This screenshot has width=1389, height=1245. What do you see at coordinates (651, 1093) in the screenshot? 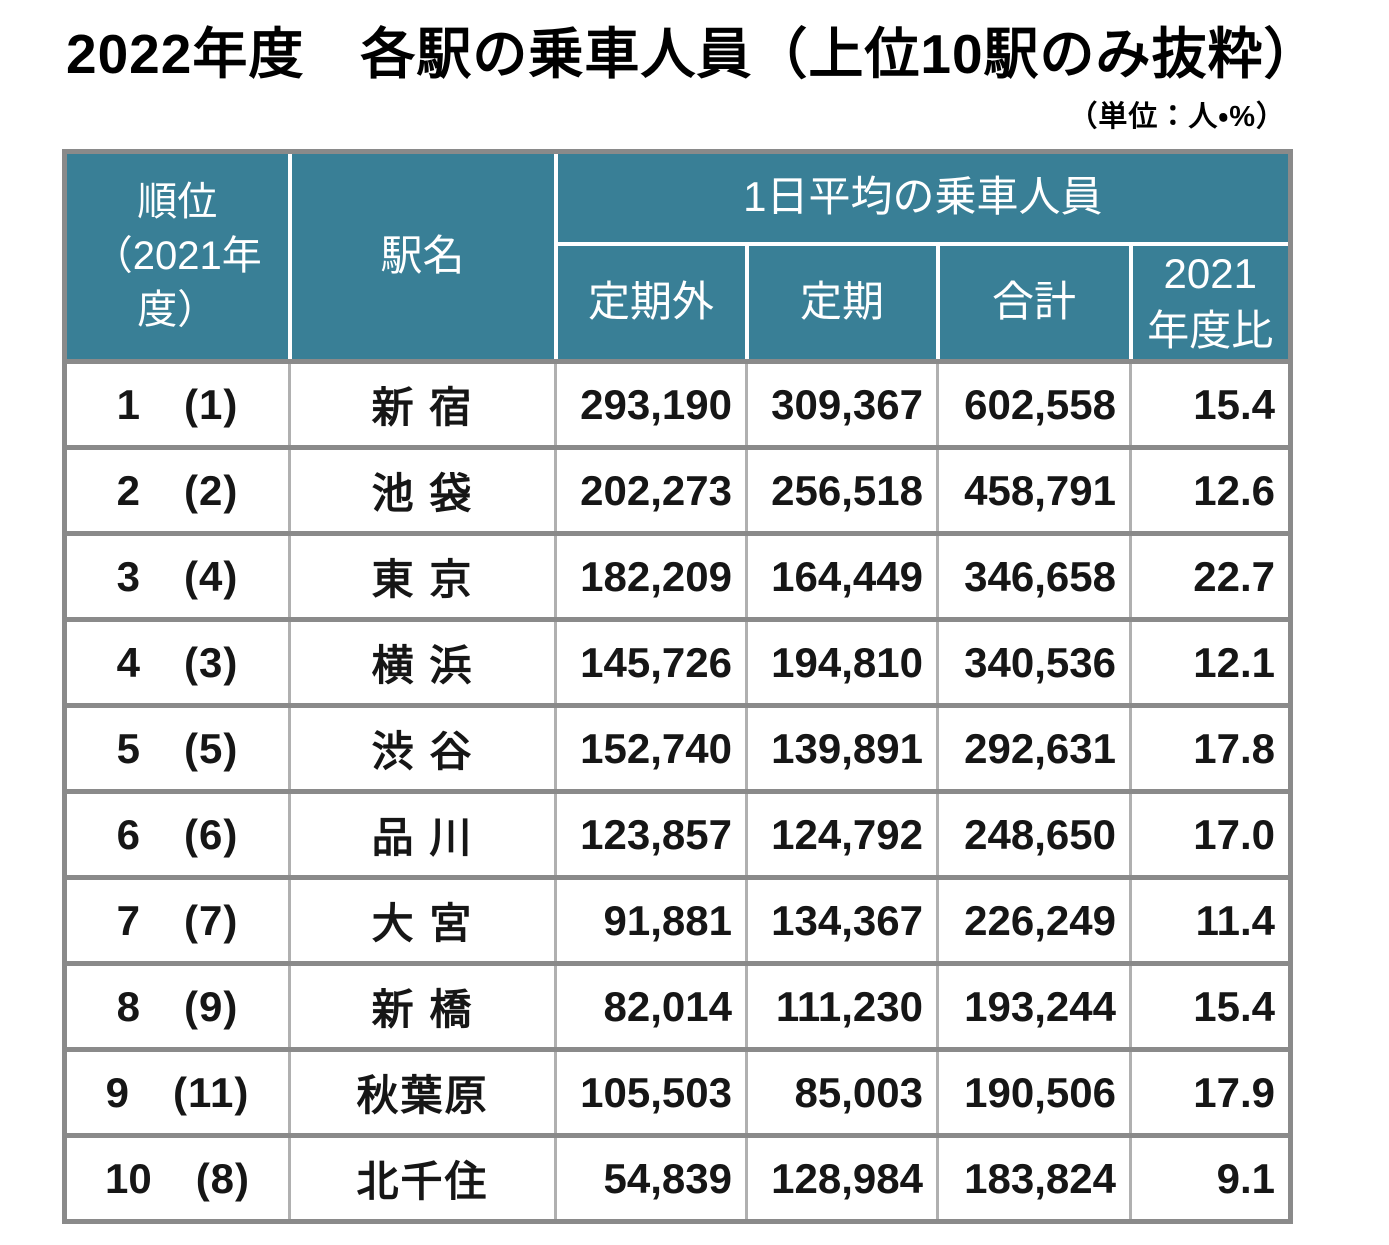
I see `off-peak-cell: 105,503` at bounding box center [651, 1093].